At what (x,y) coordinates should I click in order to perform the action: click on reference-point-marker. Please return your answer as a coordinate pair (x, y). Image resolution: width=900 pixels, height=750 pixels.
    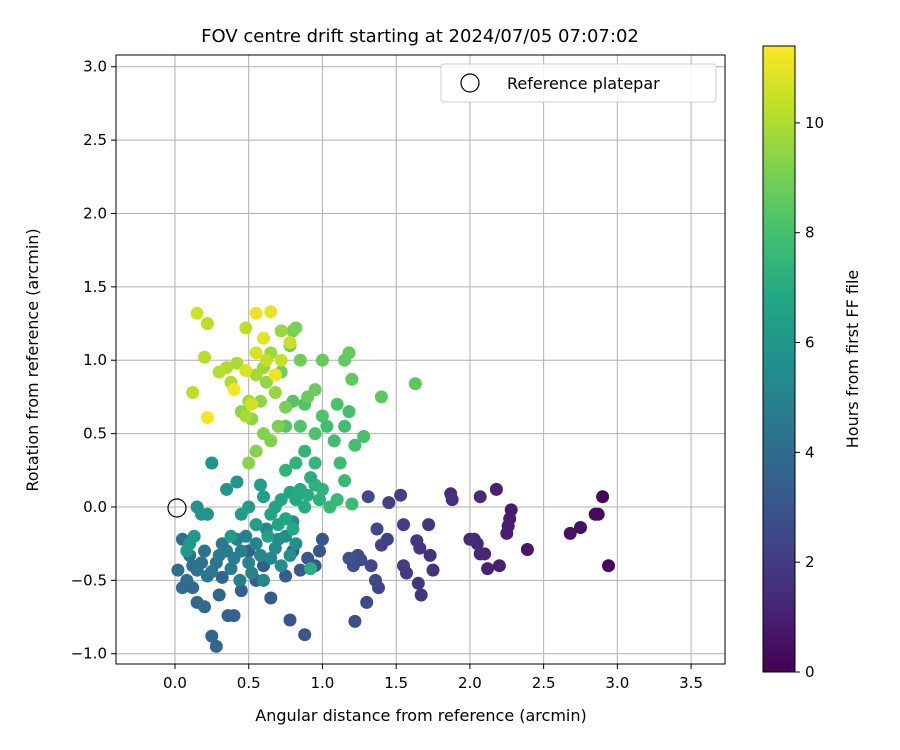
    Looking at the image, I should click on (177, 508).